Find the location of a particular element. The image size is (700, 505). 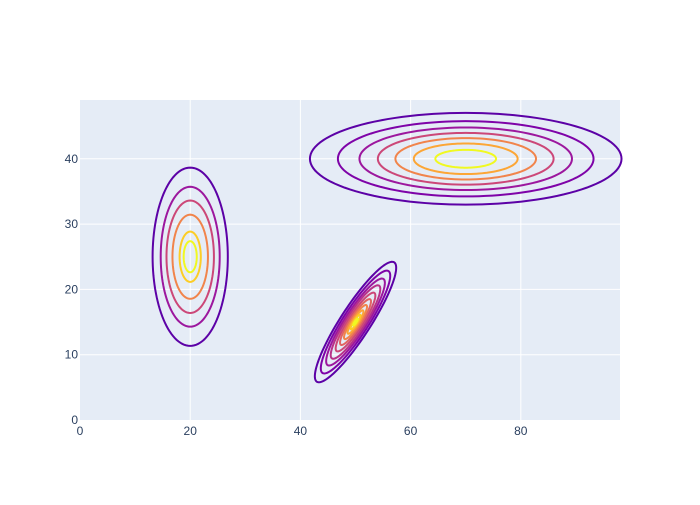

x-tick-label-60: 60 is located at coordinates (411, 431).